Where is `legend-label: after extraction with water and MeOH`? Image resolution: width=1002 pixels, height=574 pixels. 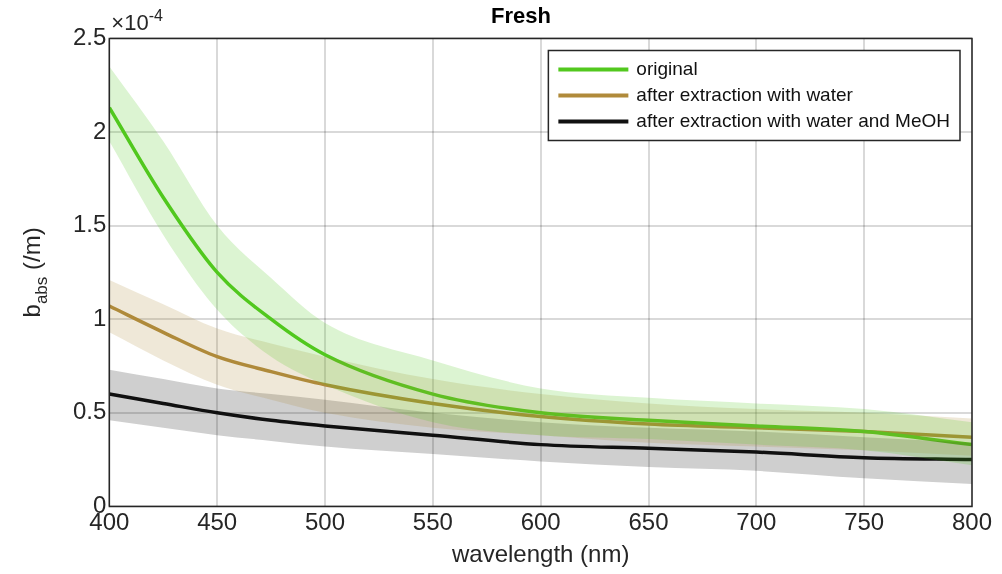
legend-label: after extraction with water and MeOH is located at coordinates (793, 120).